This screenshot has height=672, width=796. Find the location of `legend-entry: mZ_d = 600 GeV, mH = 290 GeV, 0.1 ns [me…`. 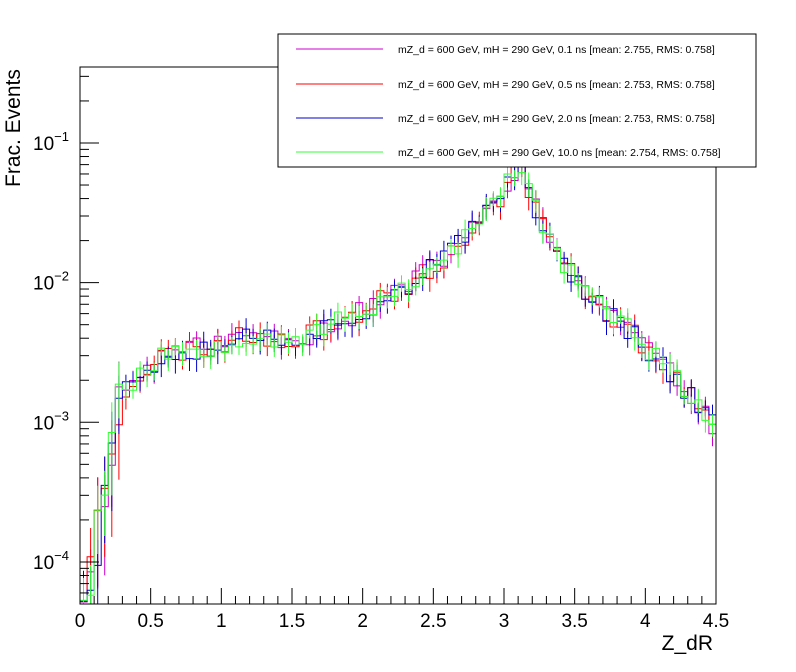

legend-entry: mZ_d = 600 GeV, mH = 290 GeV, 0.1 ns [me… is located at coordinates (556, 50).